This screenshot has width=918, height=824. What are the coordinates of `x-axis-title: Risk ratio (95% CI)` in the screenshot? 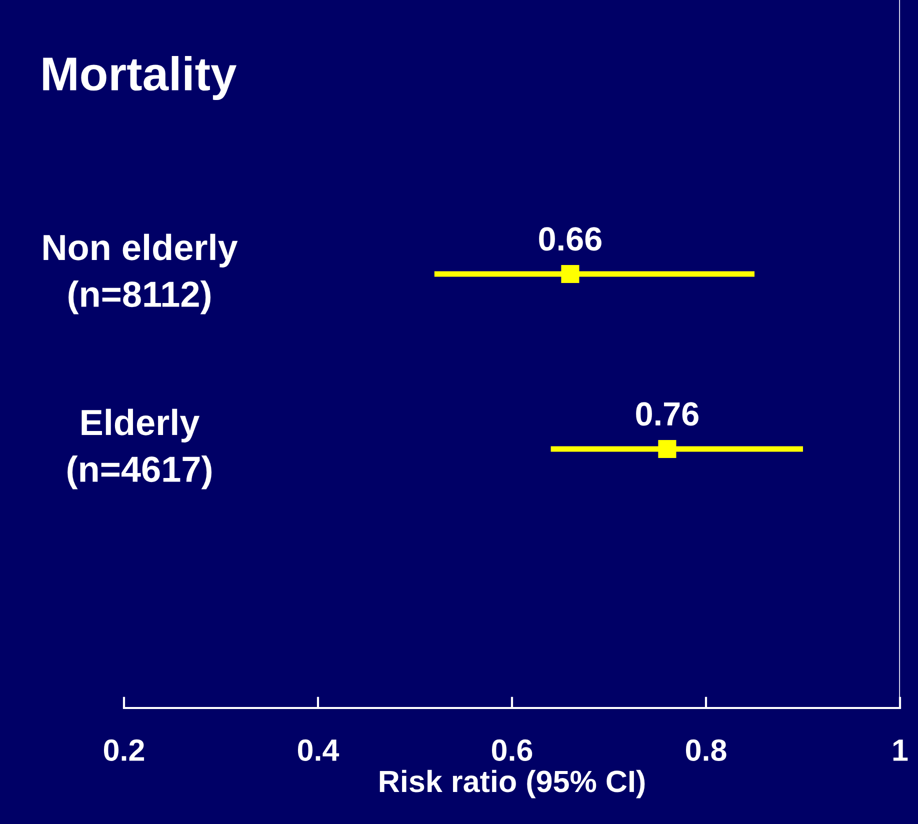 It's located at (512, 784).